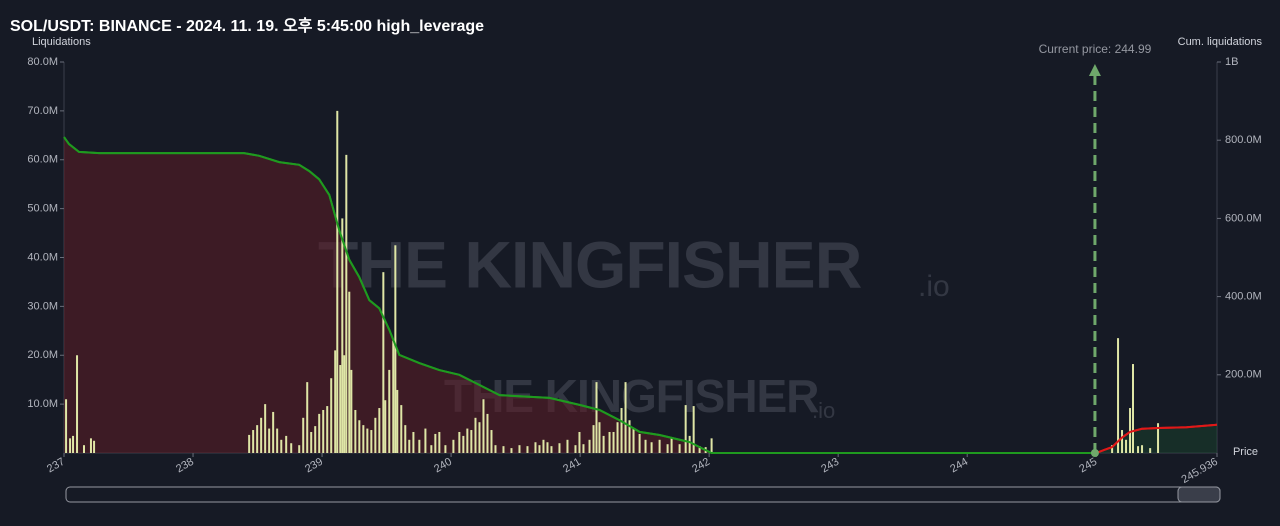 This screenshot has width=1280, height=526. What do you see at coordinates (1088, 466) in the screenshot?
I see `x-tick-label: 245` at bounding box center [1088, 466].